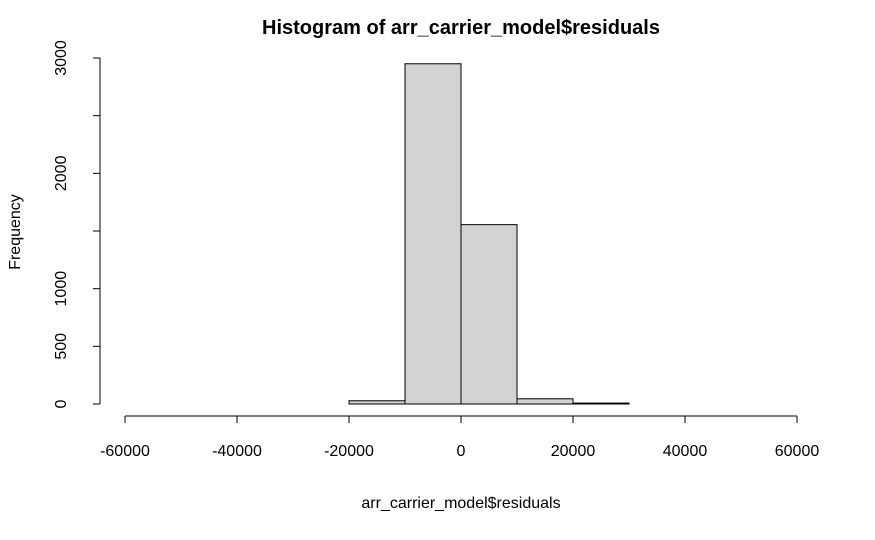 The image size is (875, 540). What do you see at coordinates (77, 224) in the screenshot?
I see `y-axis: 0 500 1000 2000 3000` at bounding box center [77, 224].